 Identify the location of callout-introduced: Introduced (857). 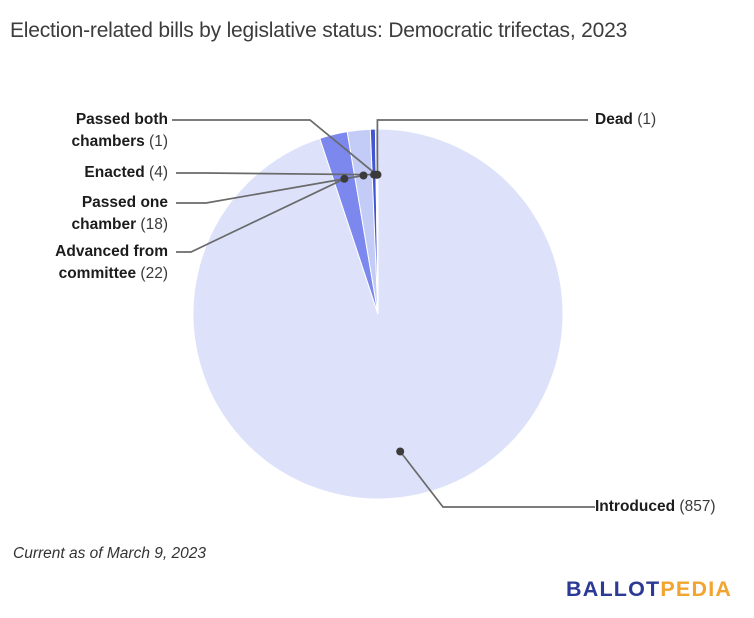
(655, 507).